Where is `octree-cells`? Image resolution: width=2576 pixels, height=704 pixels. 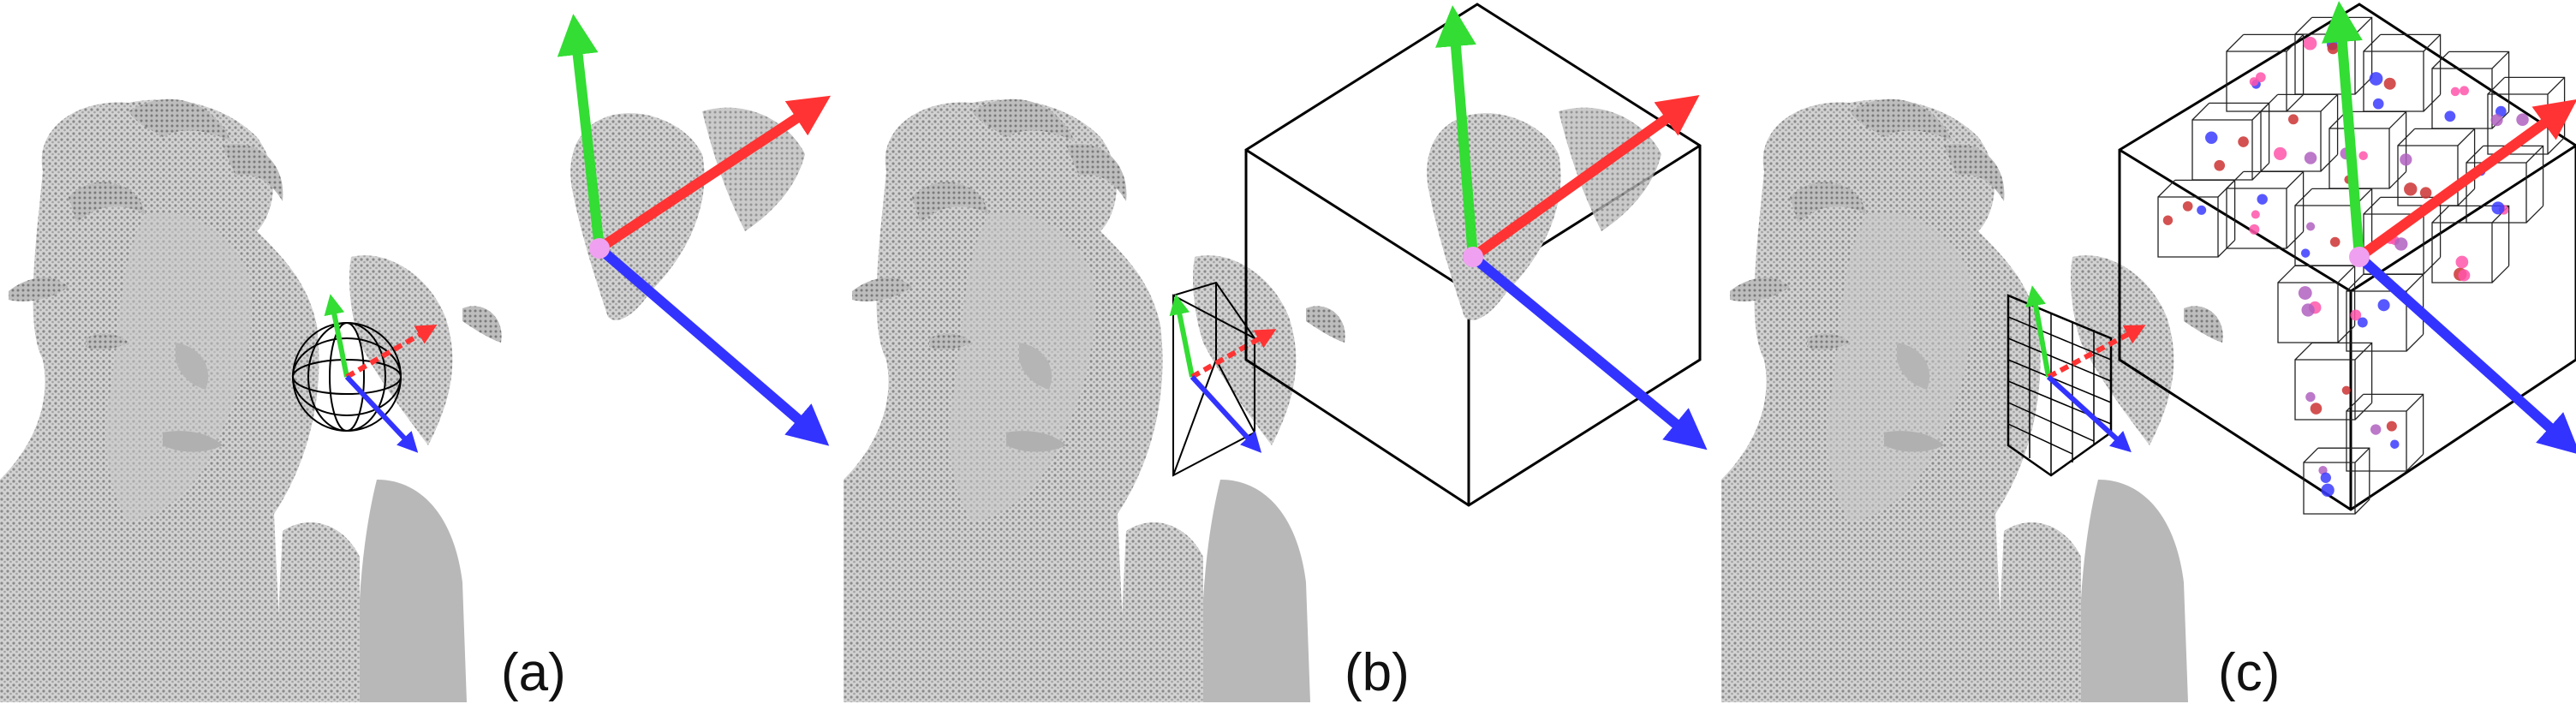
octree-cells is located at coordinates (2361, 265).